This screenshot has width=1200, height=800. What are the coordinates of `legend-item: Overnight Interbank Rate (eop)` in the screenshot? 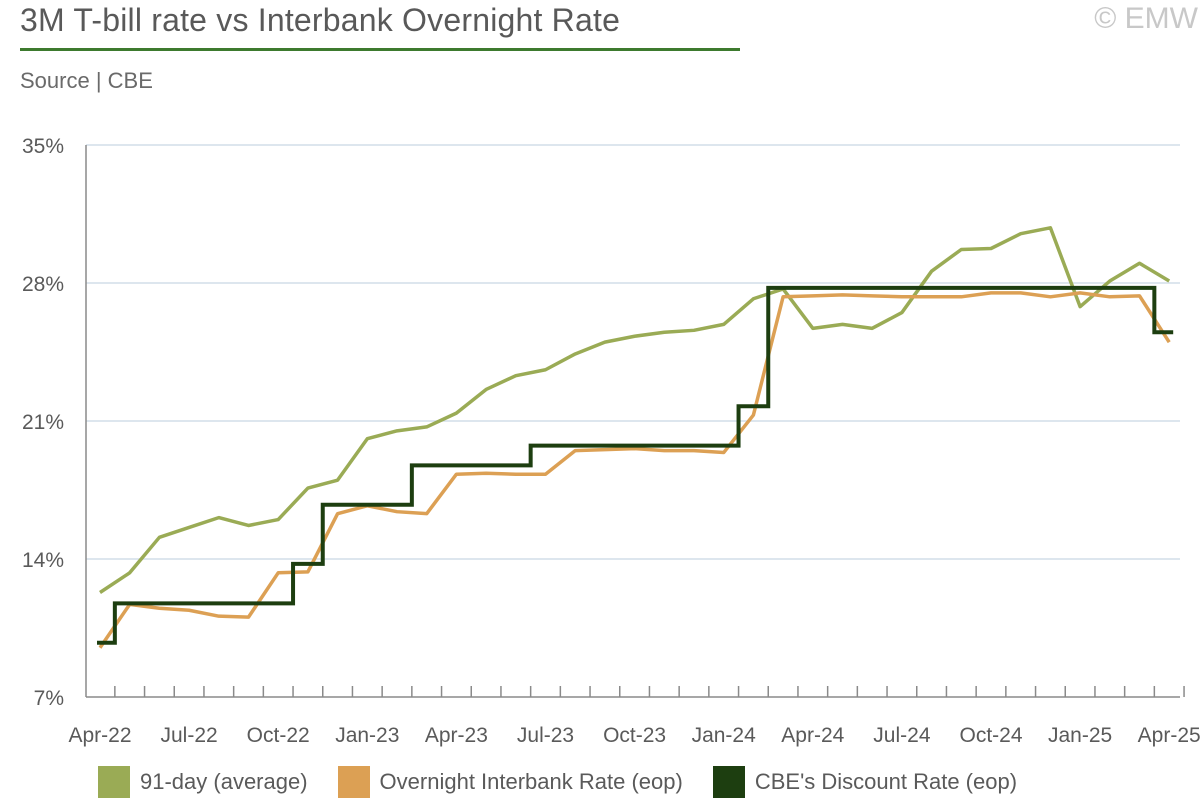 It's located at (510, 782).